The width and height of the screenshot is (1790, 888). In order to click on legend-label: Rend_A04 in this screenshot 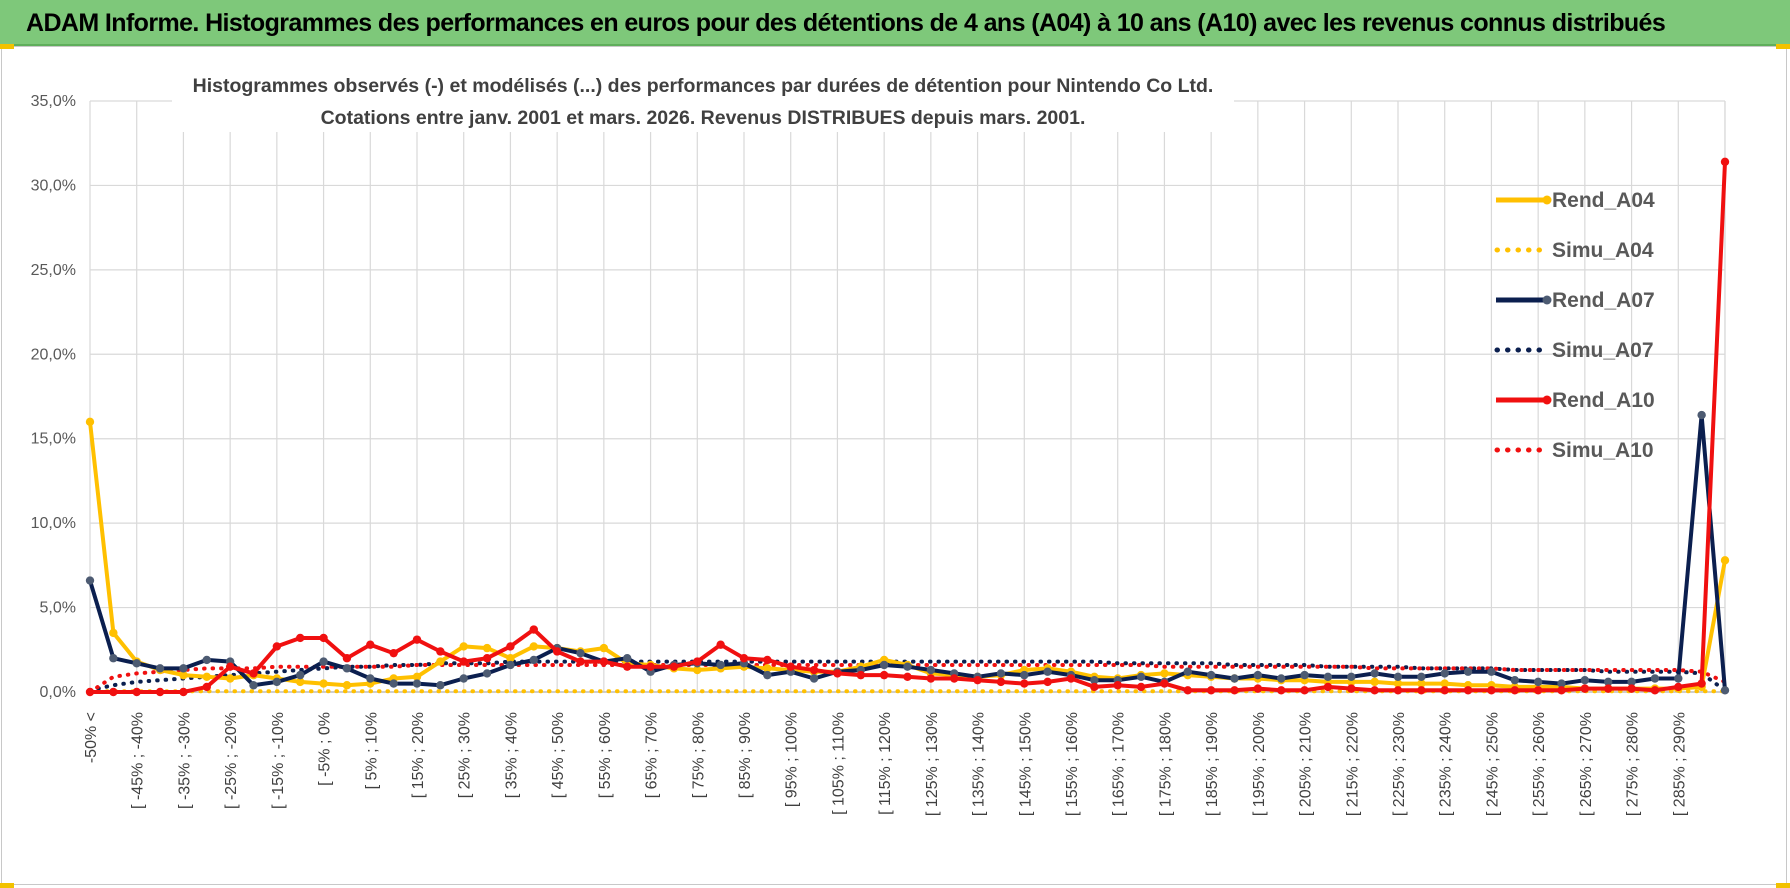, I will do `click(1603, 200)`.